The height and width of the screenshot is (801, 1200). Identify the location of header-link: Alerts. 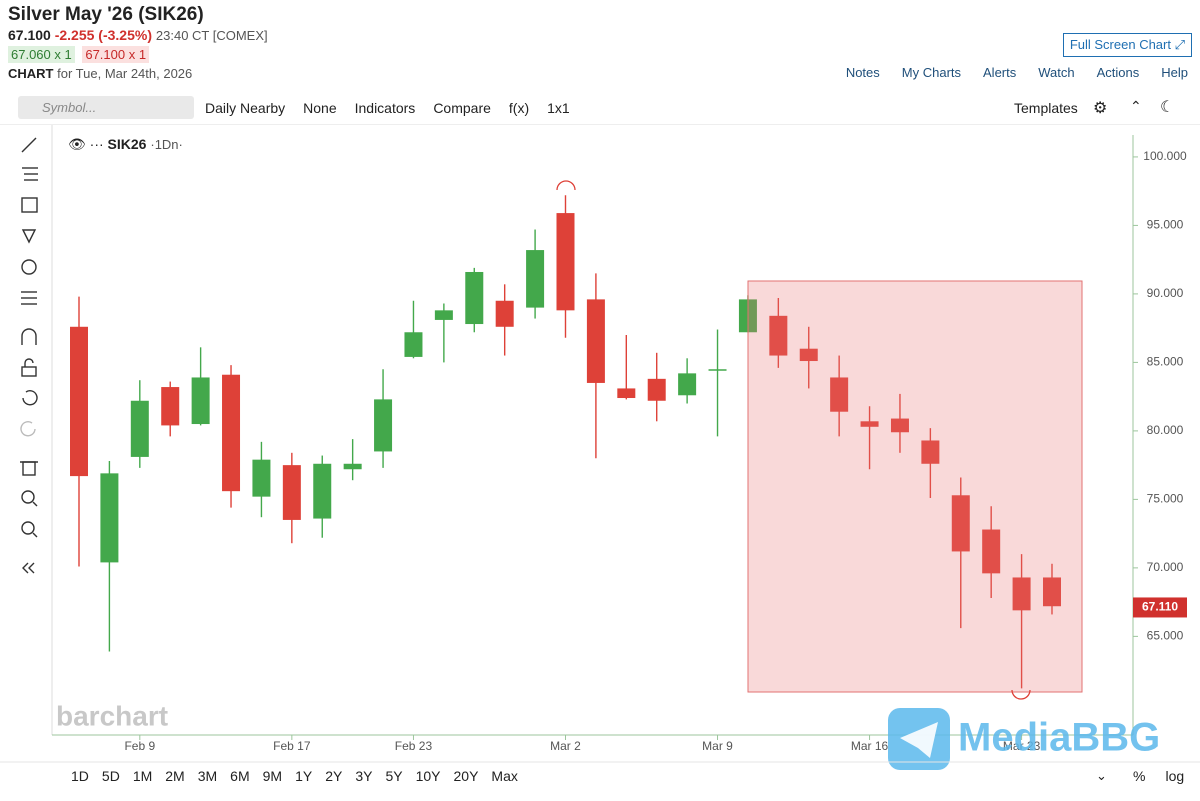
(1000, 72).